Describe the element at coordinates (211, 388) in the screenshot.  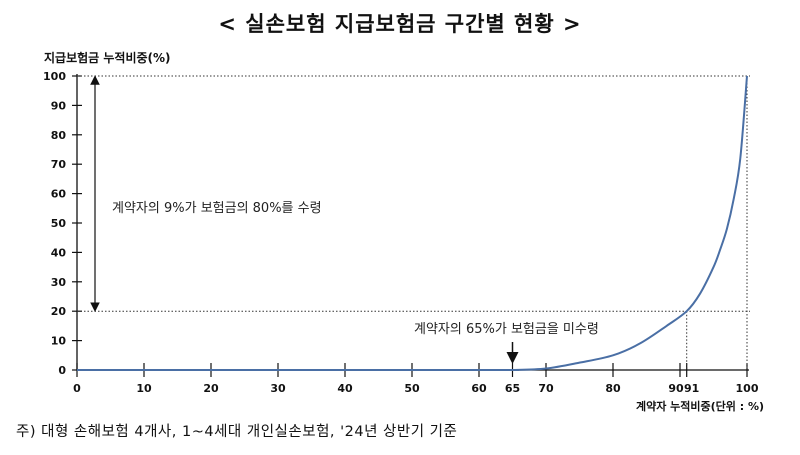
I see `x-tick-label-20: 20` at that location.